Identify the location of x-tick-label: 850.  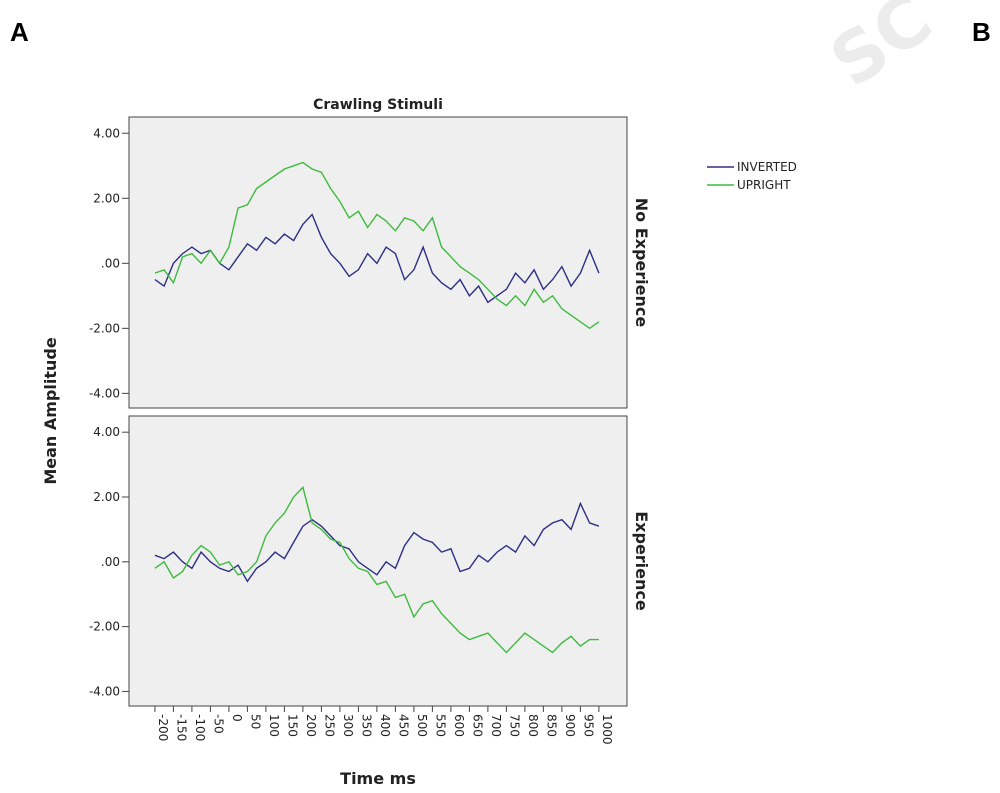
(551, 725).